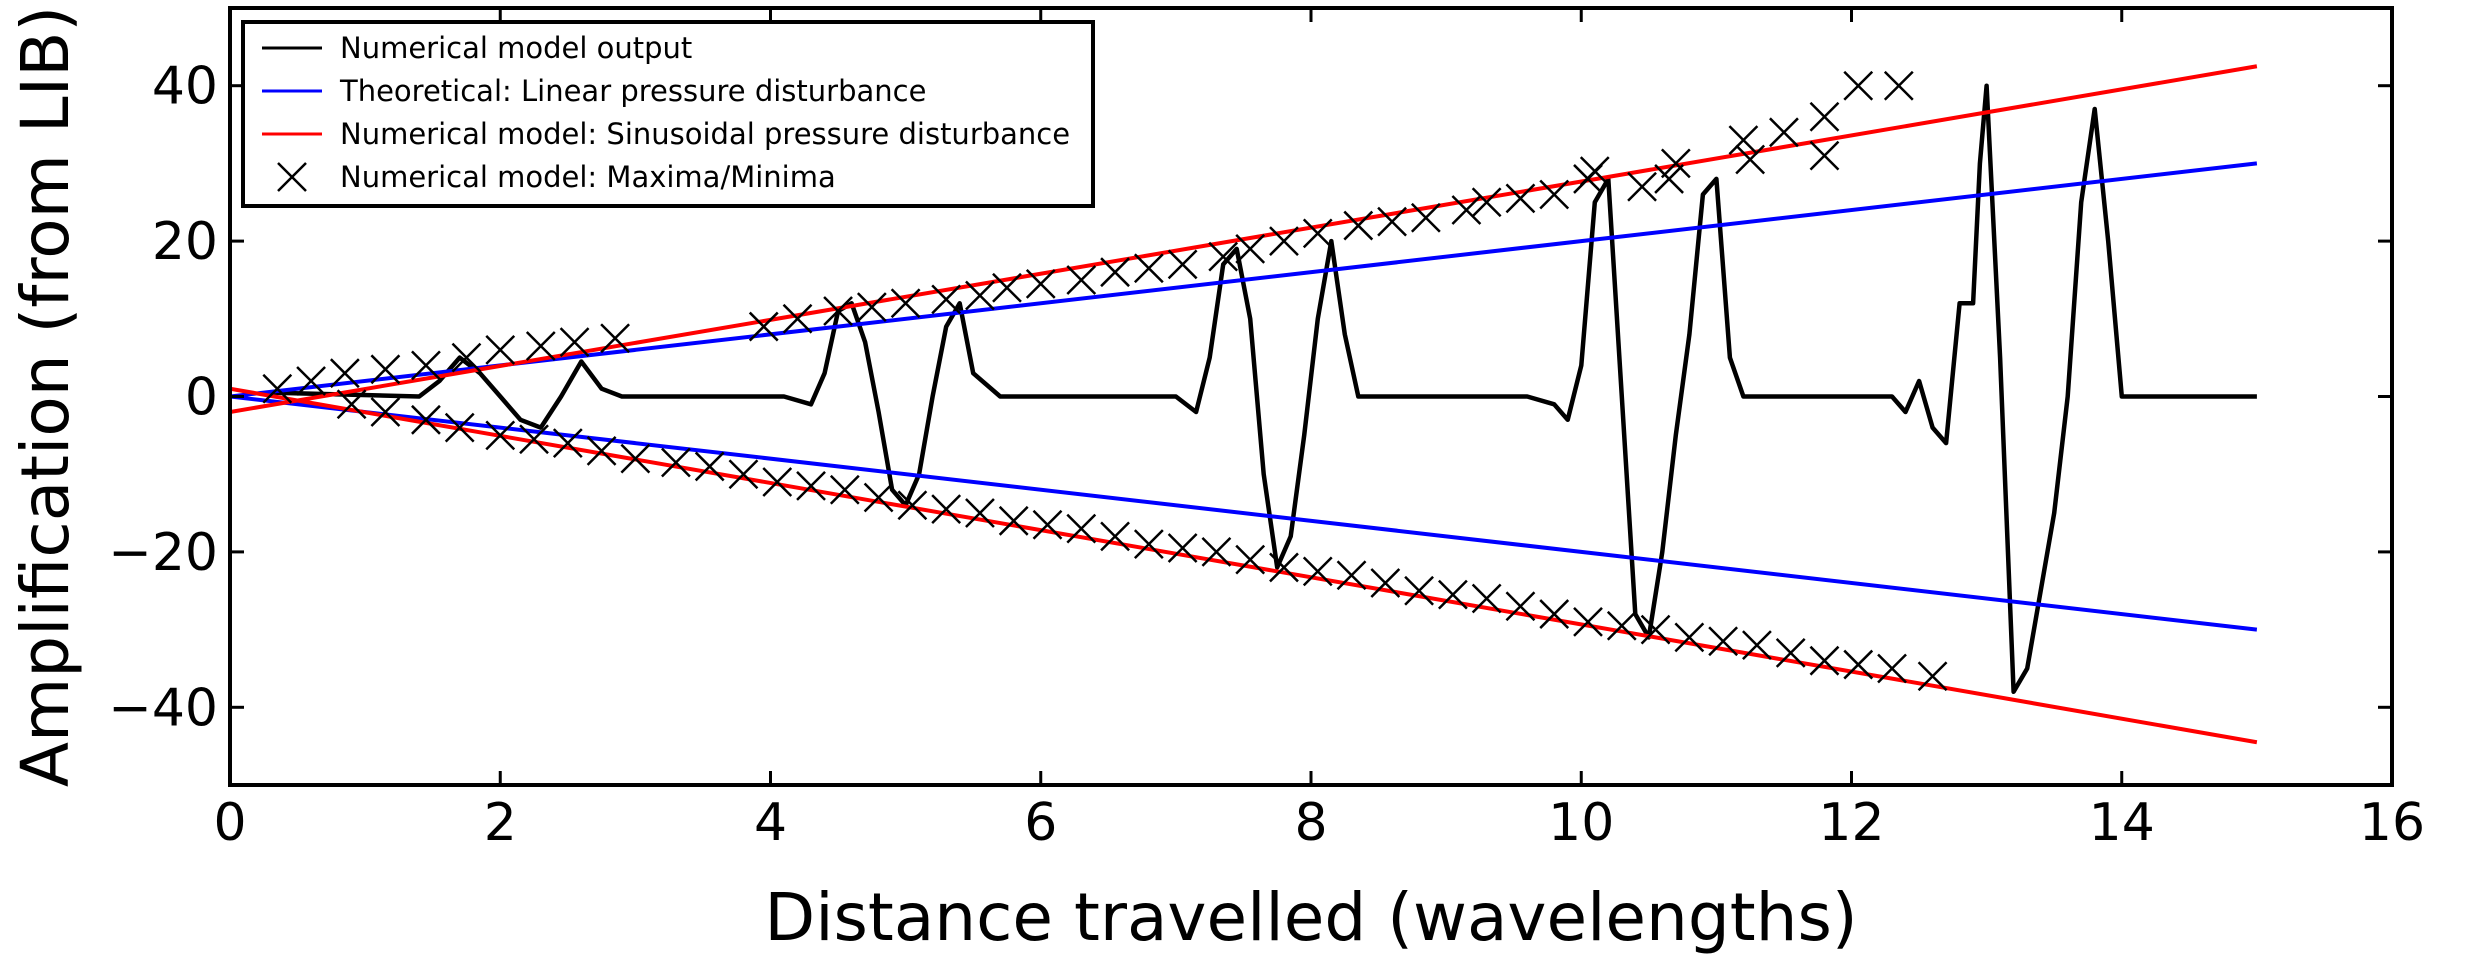  I want to click on y-tick-label: −40, so click(163, 708).